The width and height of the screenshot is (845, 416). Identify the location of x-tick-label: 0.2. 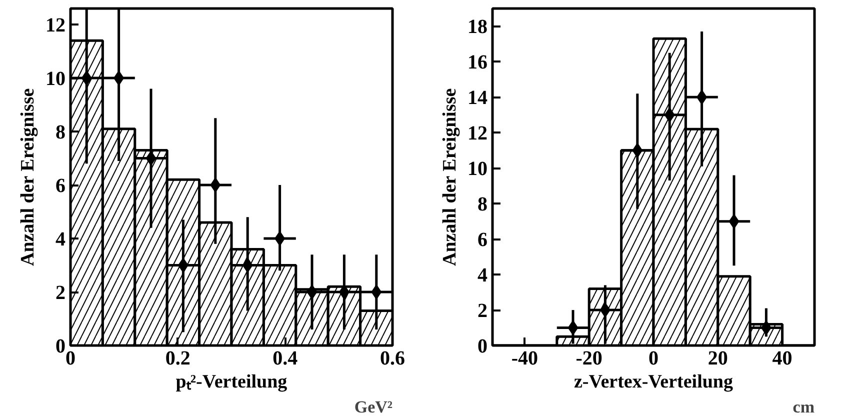
(177, 359).